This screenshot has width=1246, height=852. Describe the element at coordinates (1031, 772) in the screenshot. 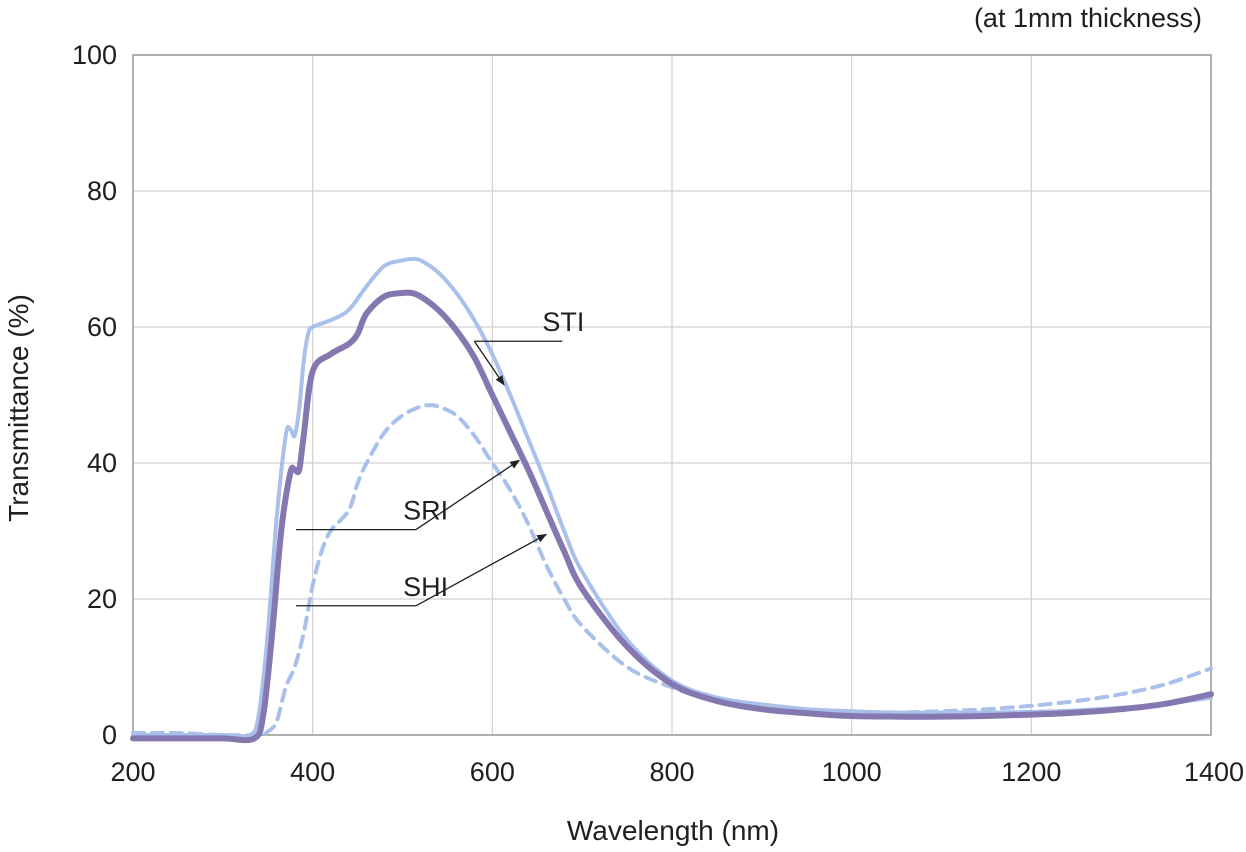

I see `x-tick-label: 1200` at that location.